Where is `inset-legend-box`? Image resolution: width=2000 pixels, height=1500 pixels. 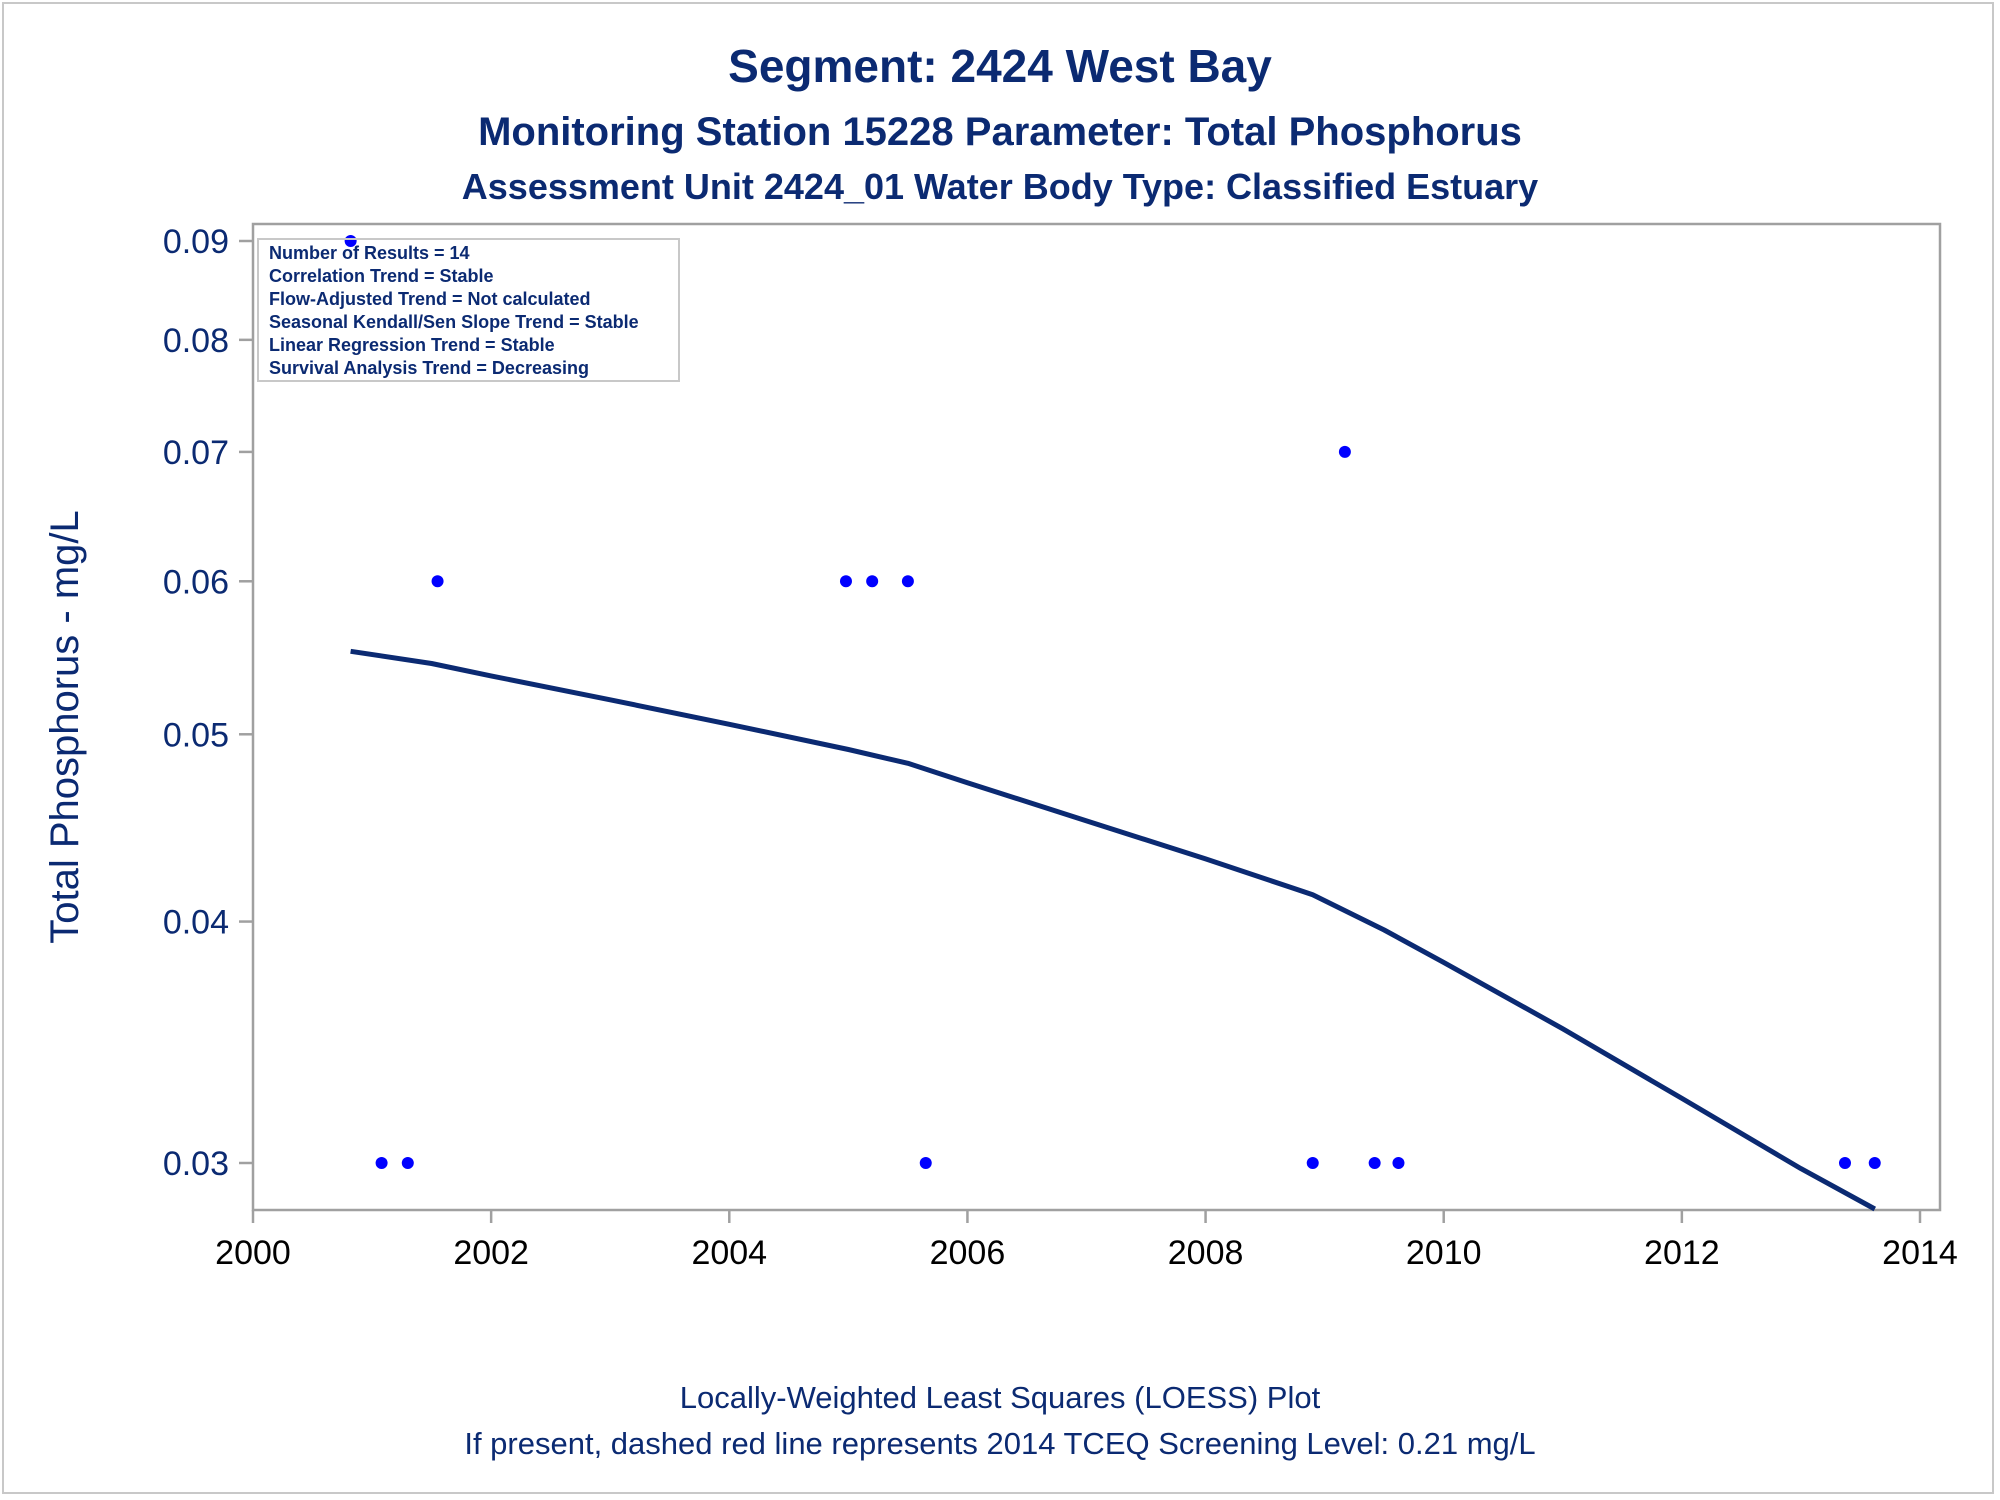
inset-legend-box is located at coordinates (468, 310).